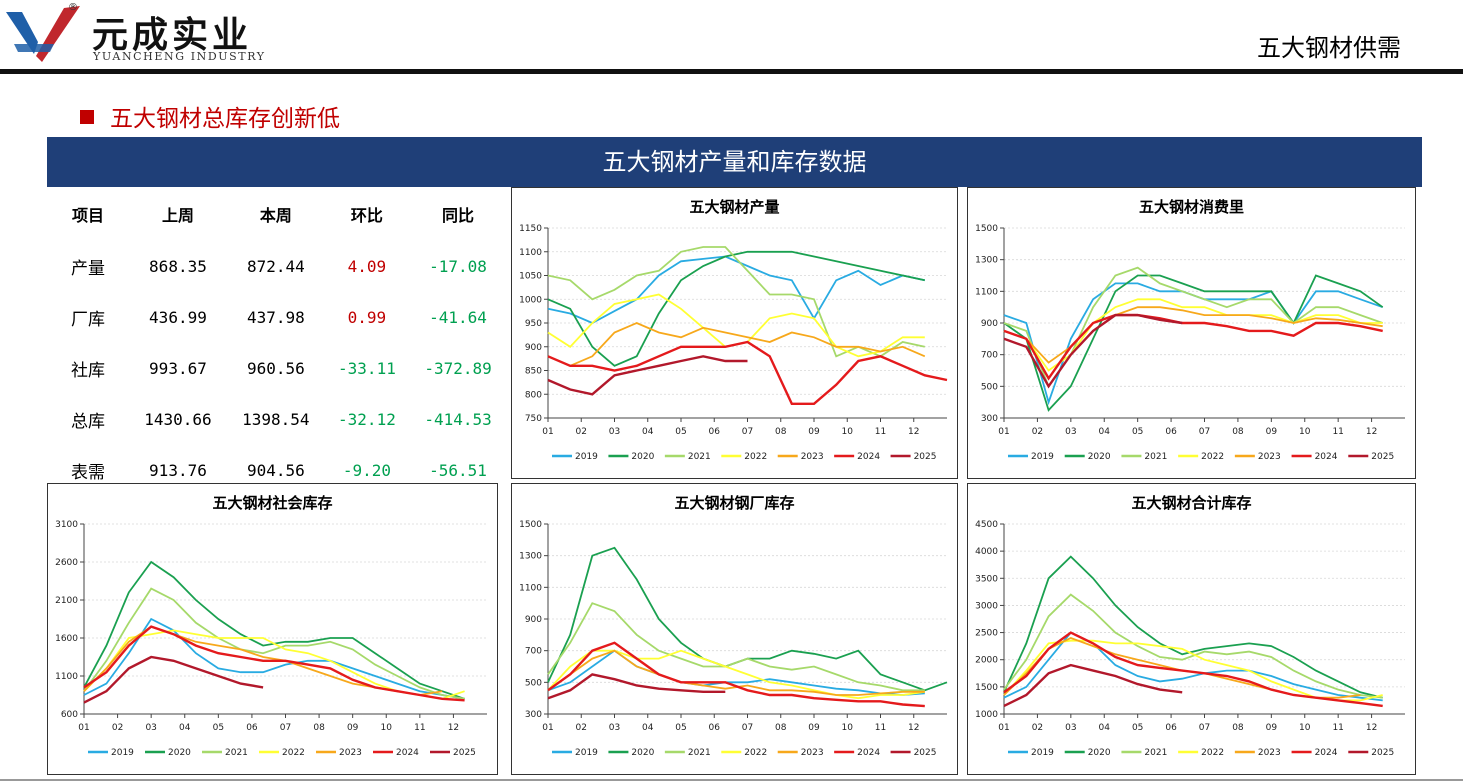 The height and width of the screenshot is (784, 1463). Describe the element at coordinates (69, 715) in the screenshot. I see `y-tick-label: 600` at that location.